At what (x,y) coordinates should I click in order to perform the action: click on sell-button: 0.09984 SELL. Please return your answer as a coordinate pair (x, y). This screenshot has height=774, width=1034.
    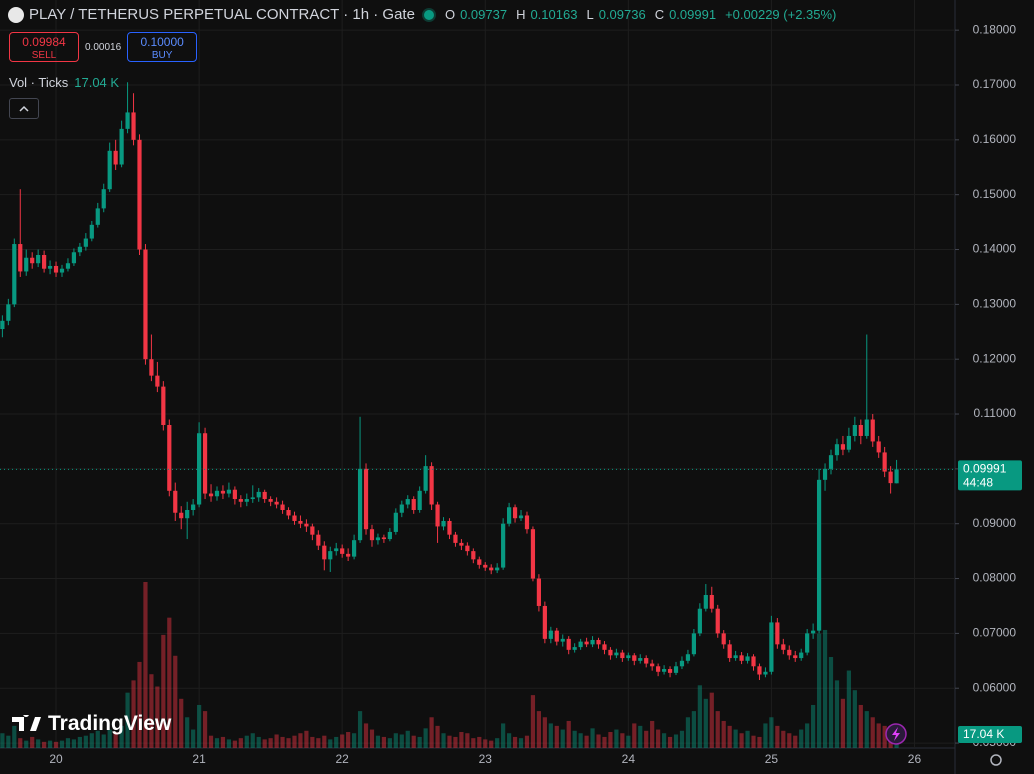
    Looking at the image, I should click on (44, 47).